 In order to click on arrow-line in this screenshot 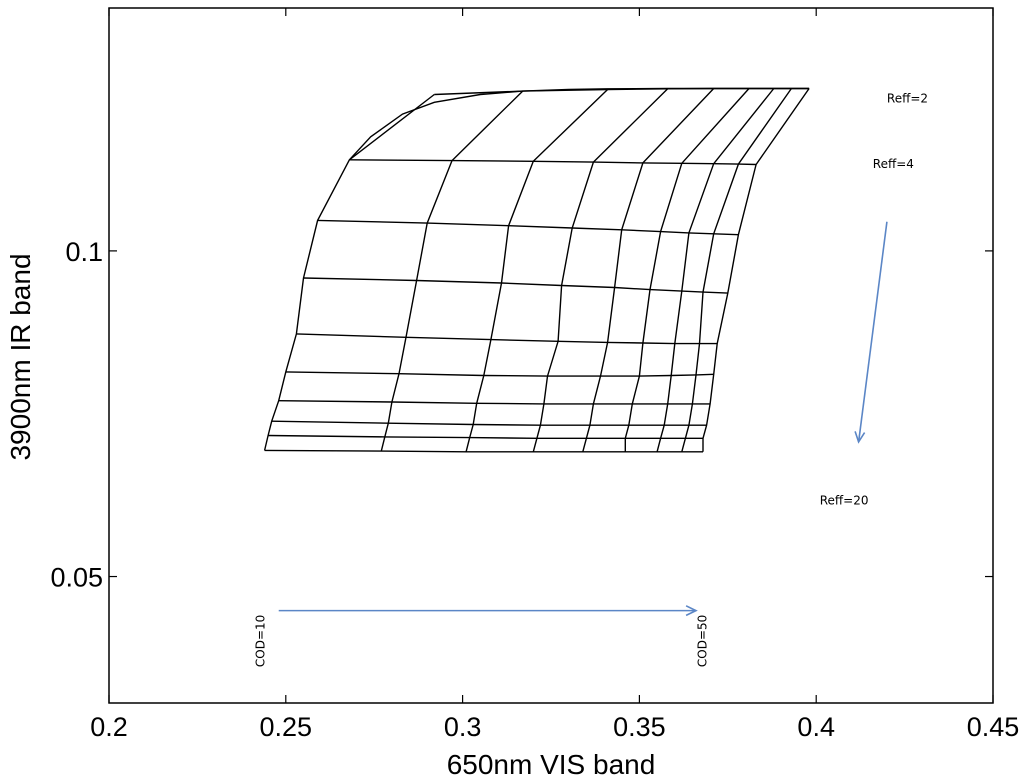, I will do `click(872, 331)`.